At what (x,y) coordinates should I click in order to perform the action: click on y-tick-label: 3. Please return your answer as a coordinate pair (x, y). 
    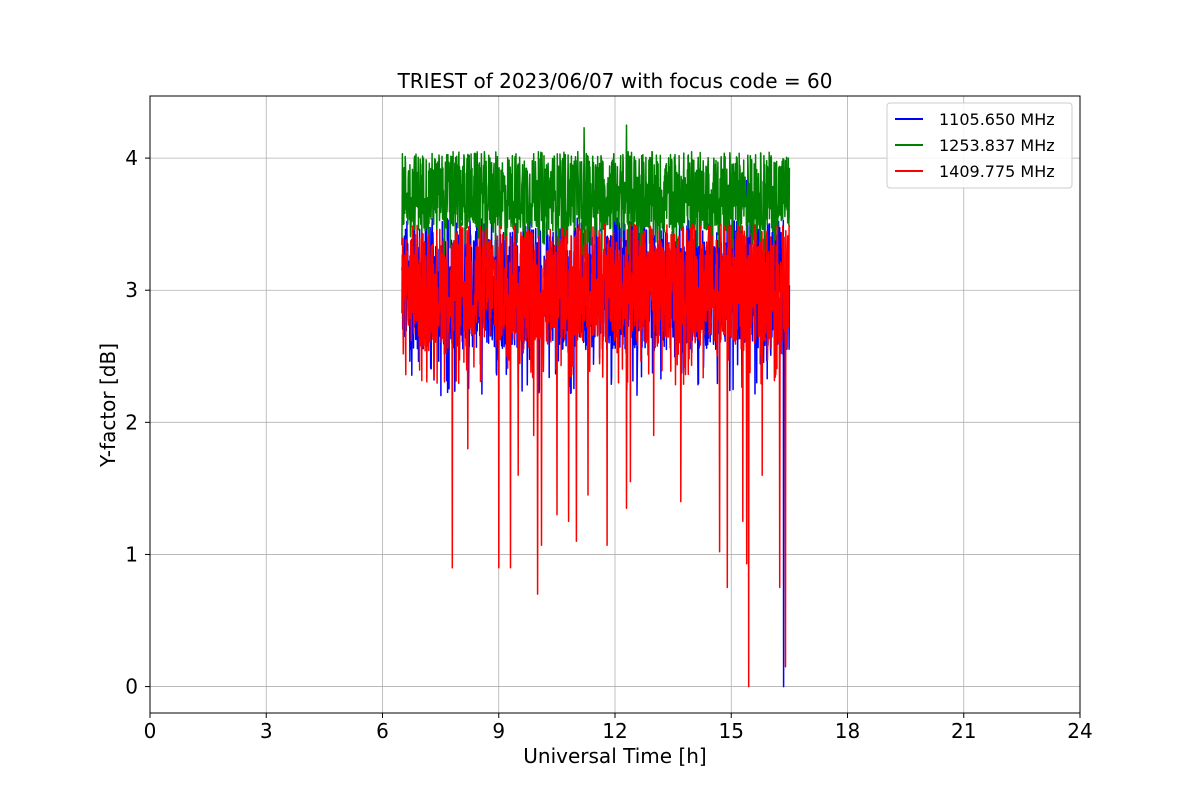
    Looking at the image, I should click on (131, 290).